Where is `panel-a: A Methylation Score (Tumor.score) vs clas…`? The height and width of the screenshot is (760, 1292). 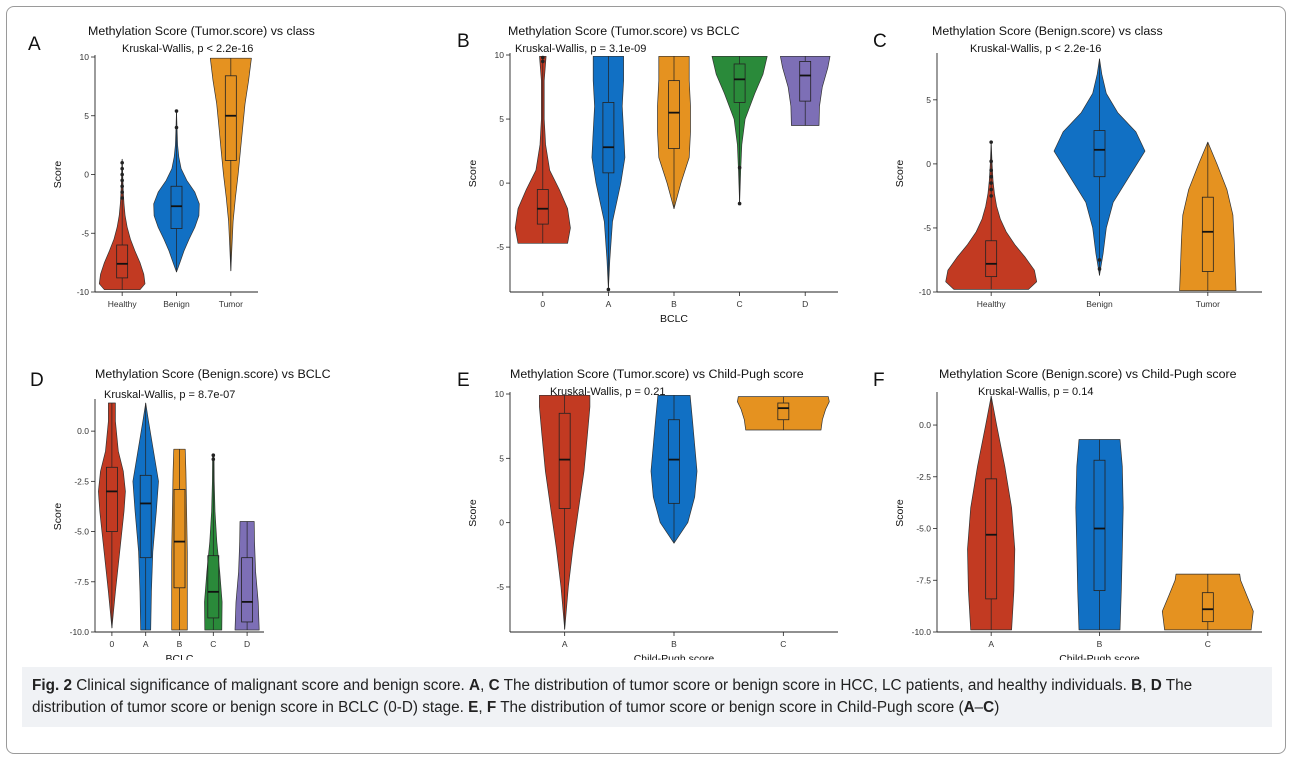 panel-a: A Methylation Score (Tumor.score) vs clas… is located at coordinates (171, 166).